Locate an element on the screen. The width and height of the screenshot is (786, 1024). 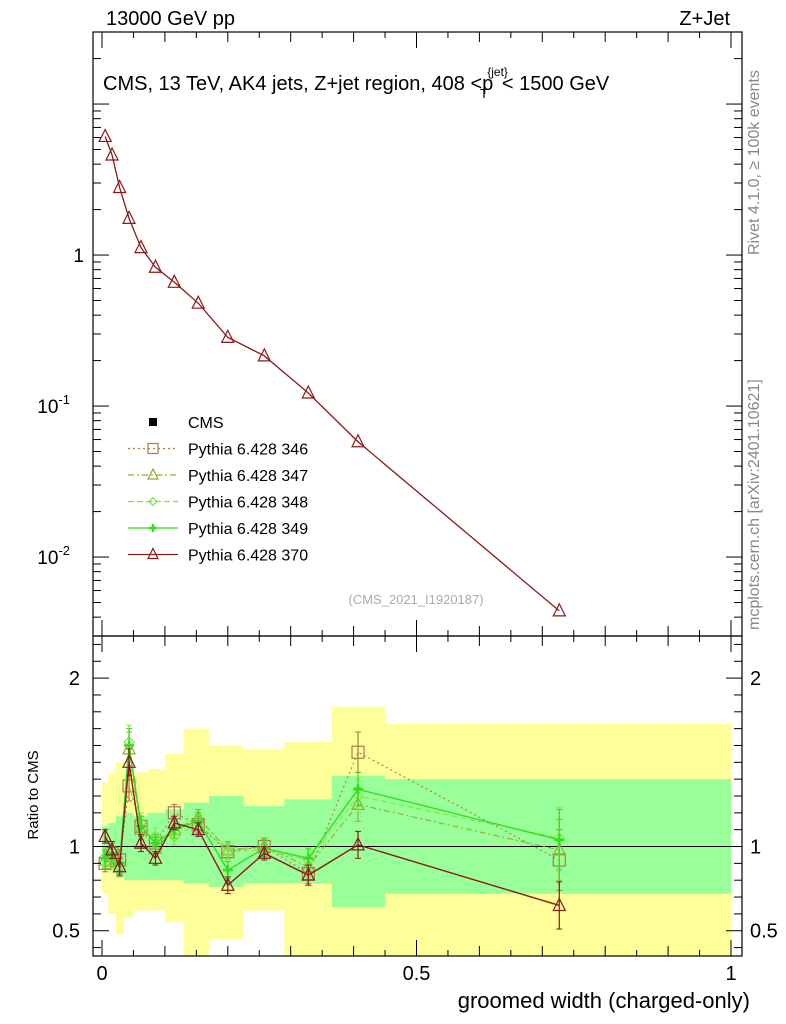
ratio-y-tick-label-left: 2 is located at coordinates (74, 679).